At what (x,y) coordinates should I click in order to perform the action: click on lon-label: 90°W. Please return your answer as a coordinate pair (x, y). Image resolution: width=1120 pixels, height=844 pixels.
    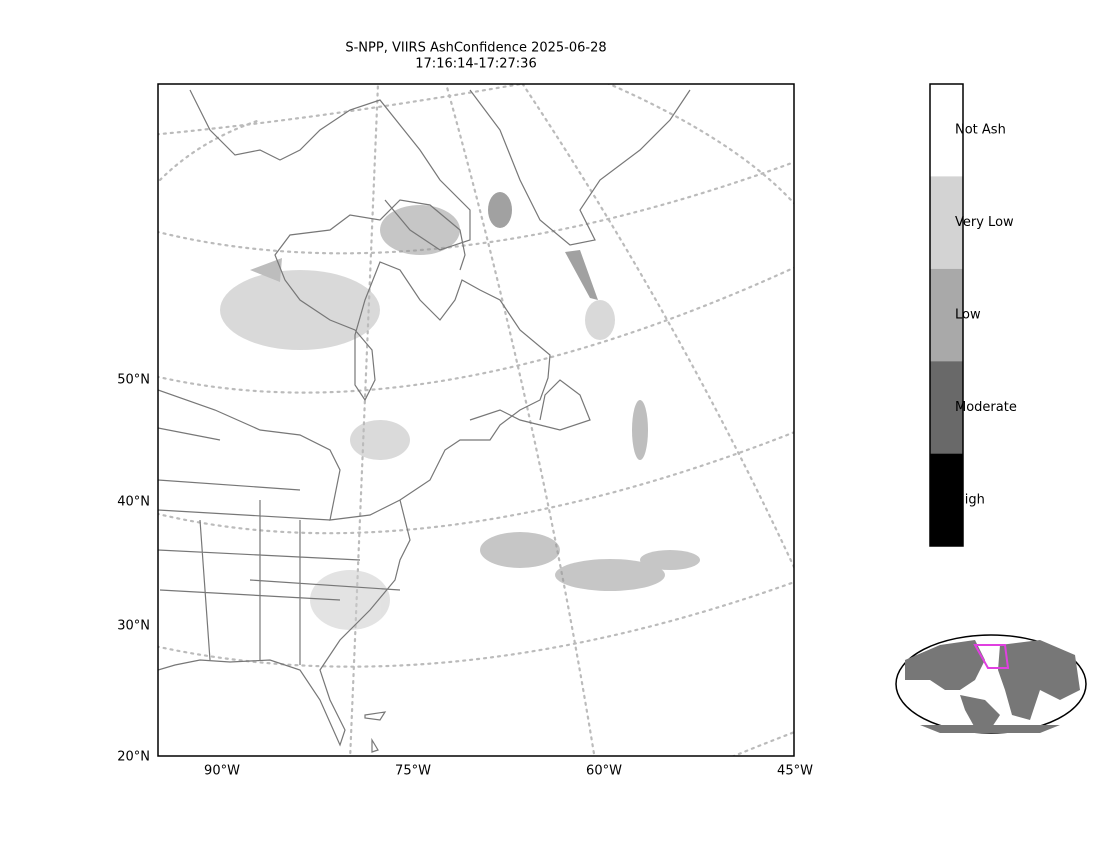
    Looking at the image, I should click on (222, 771).